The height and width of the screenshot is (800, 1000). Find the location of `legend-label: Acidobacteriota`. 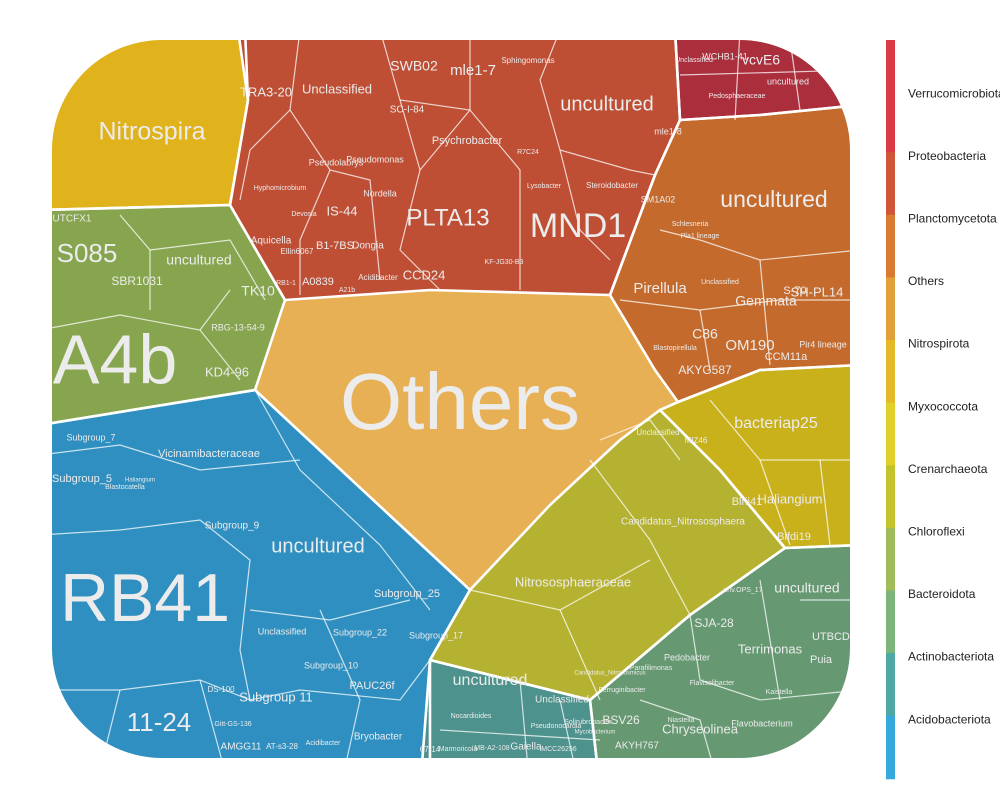

legend-label: Acidobacteriota is located at coordinates (949, 719).